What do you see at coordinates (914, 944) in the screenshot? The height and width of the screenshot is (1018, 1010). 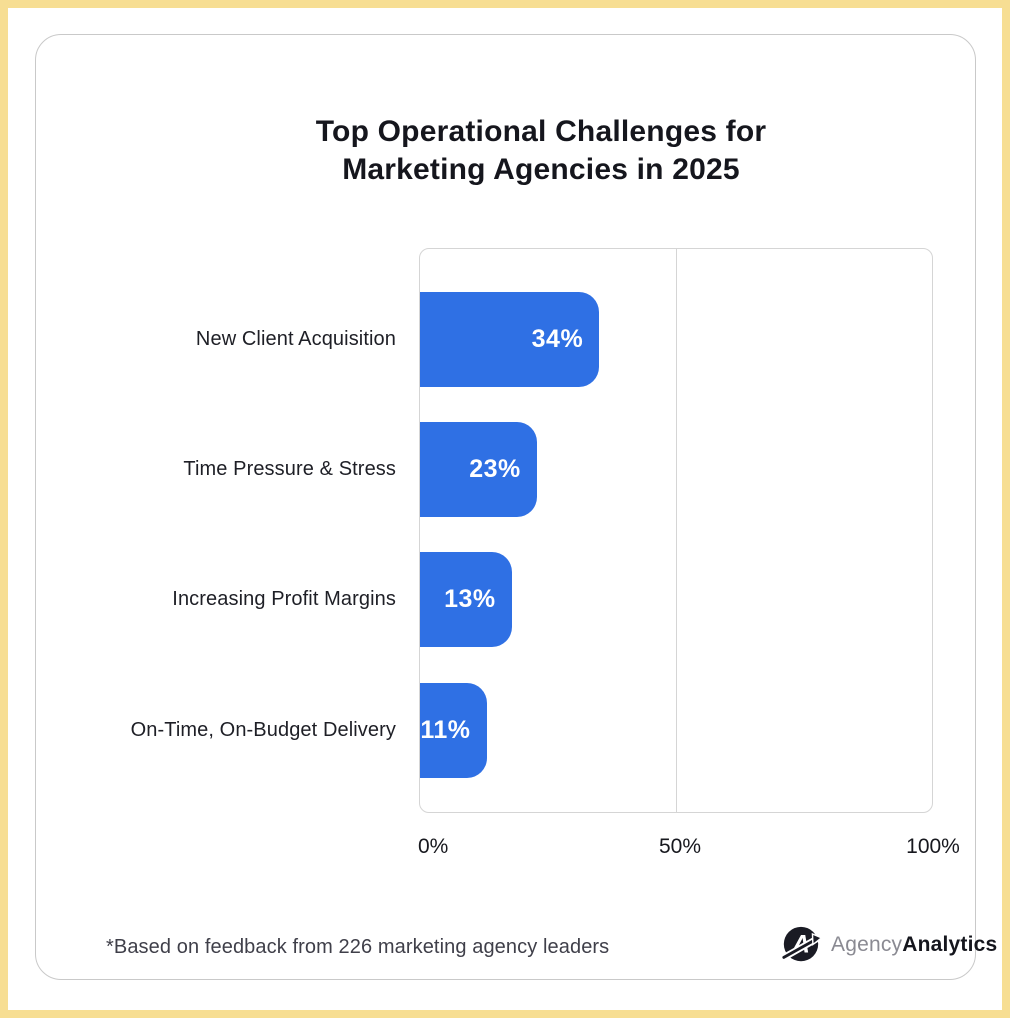 I see `logo-wordmark: AgencyAnalytics` at bounding box center [914, 944].